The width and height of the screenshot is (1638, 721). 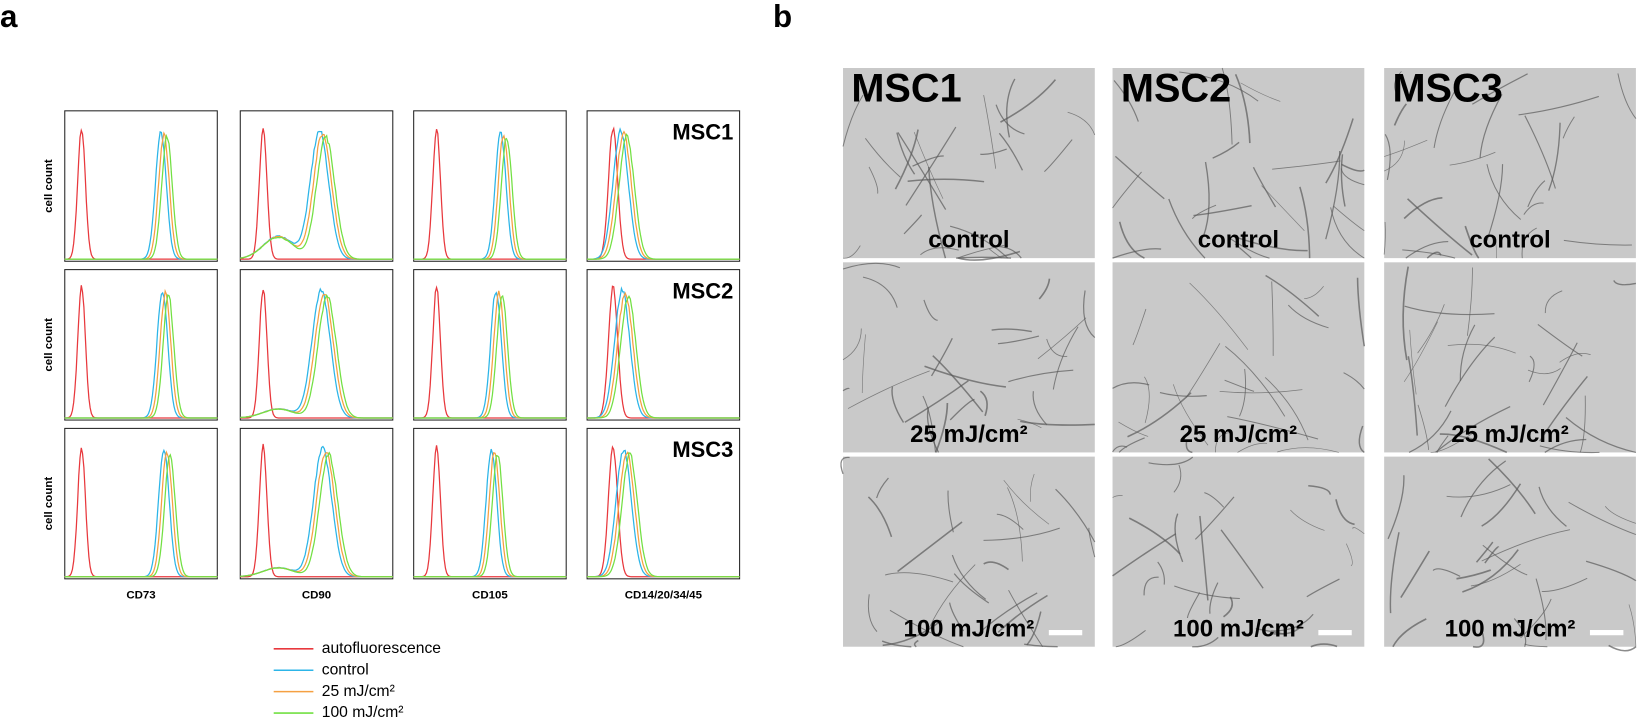 I want to click on marker-label: CD14/20/34/45, so click(x=664, y=596).